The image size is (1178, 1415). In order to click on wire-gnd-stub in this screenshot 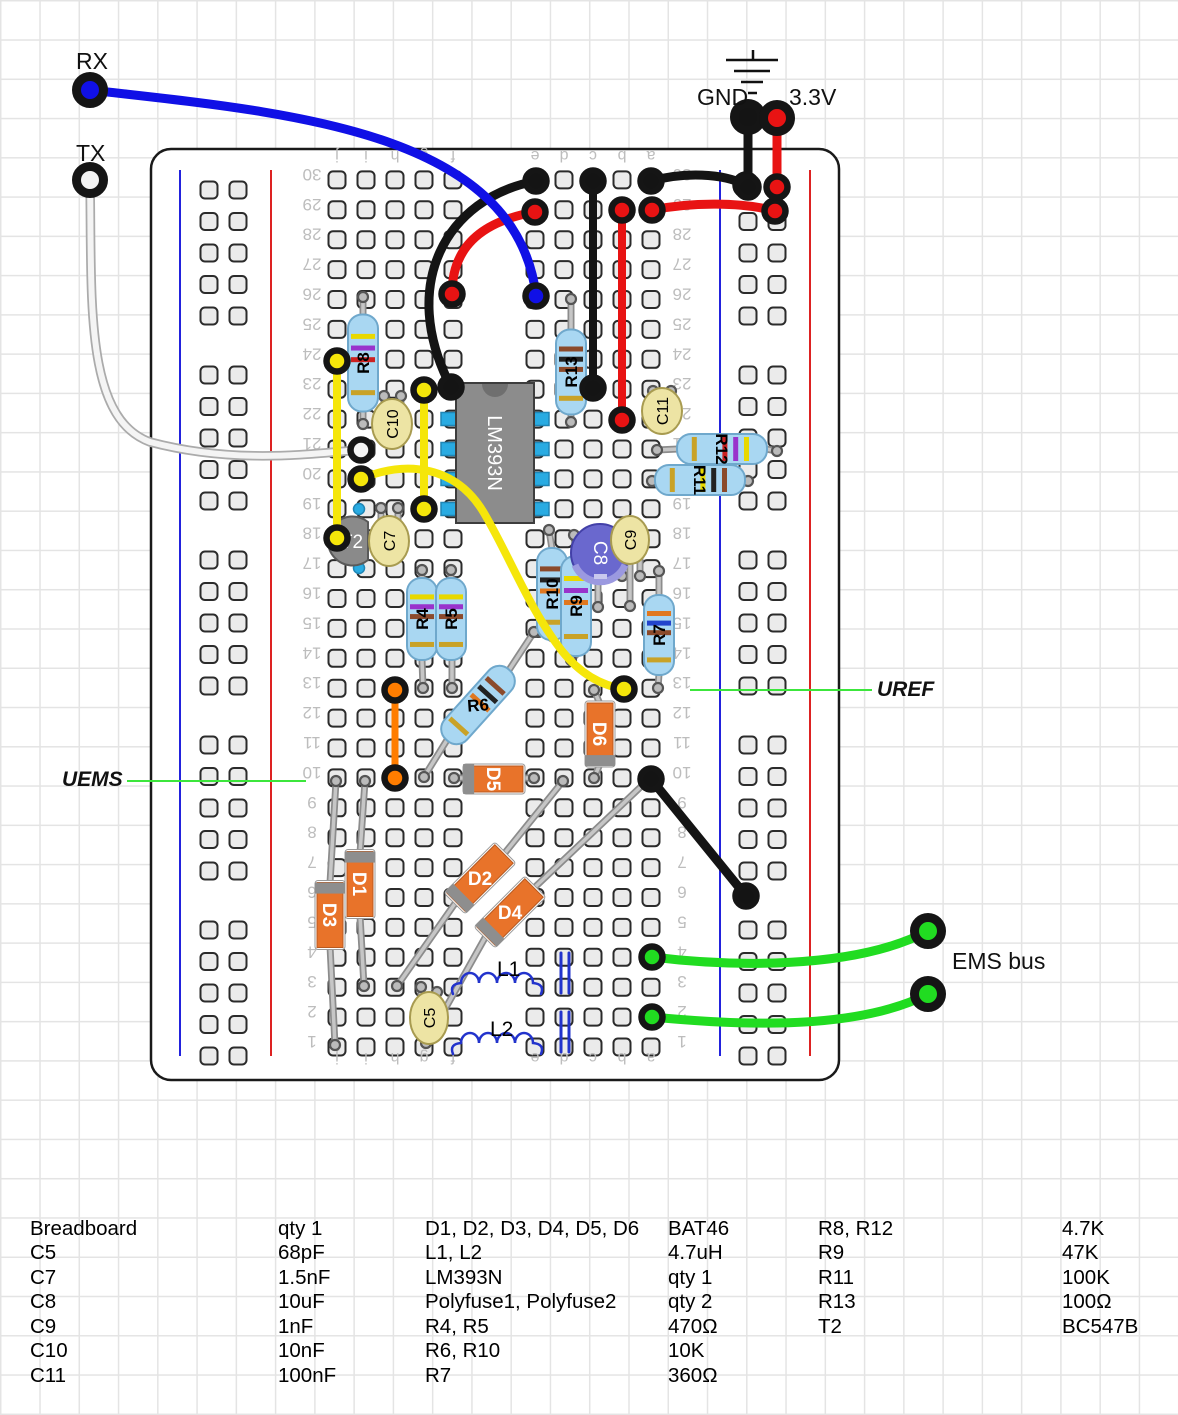, I will do `click(748, 150)`.